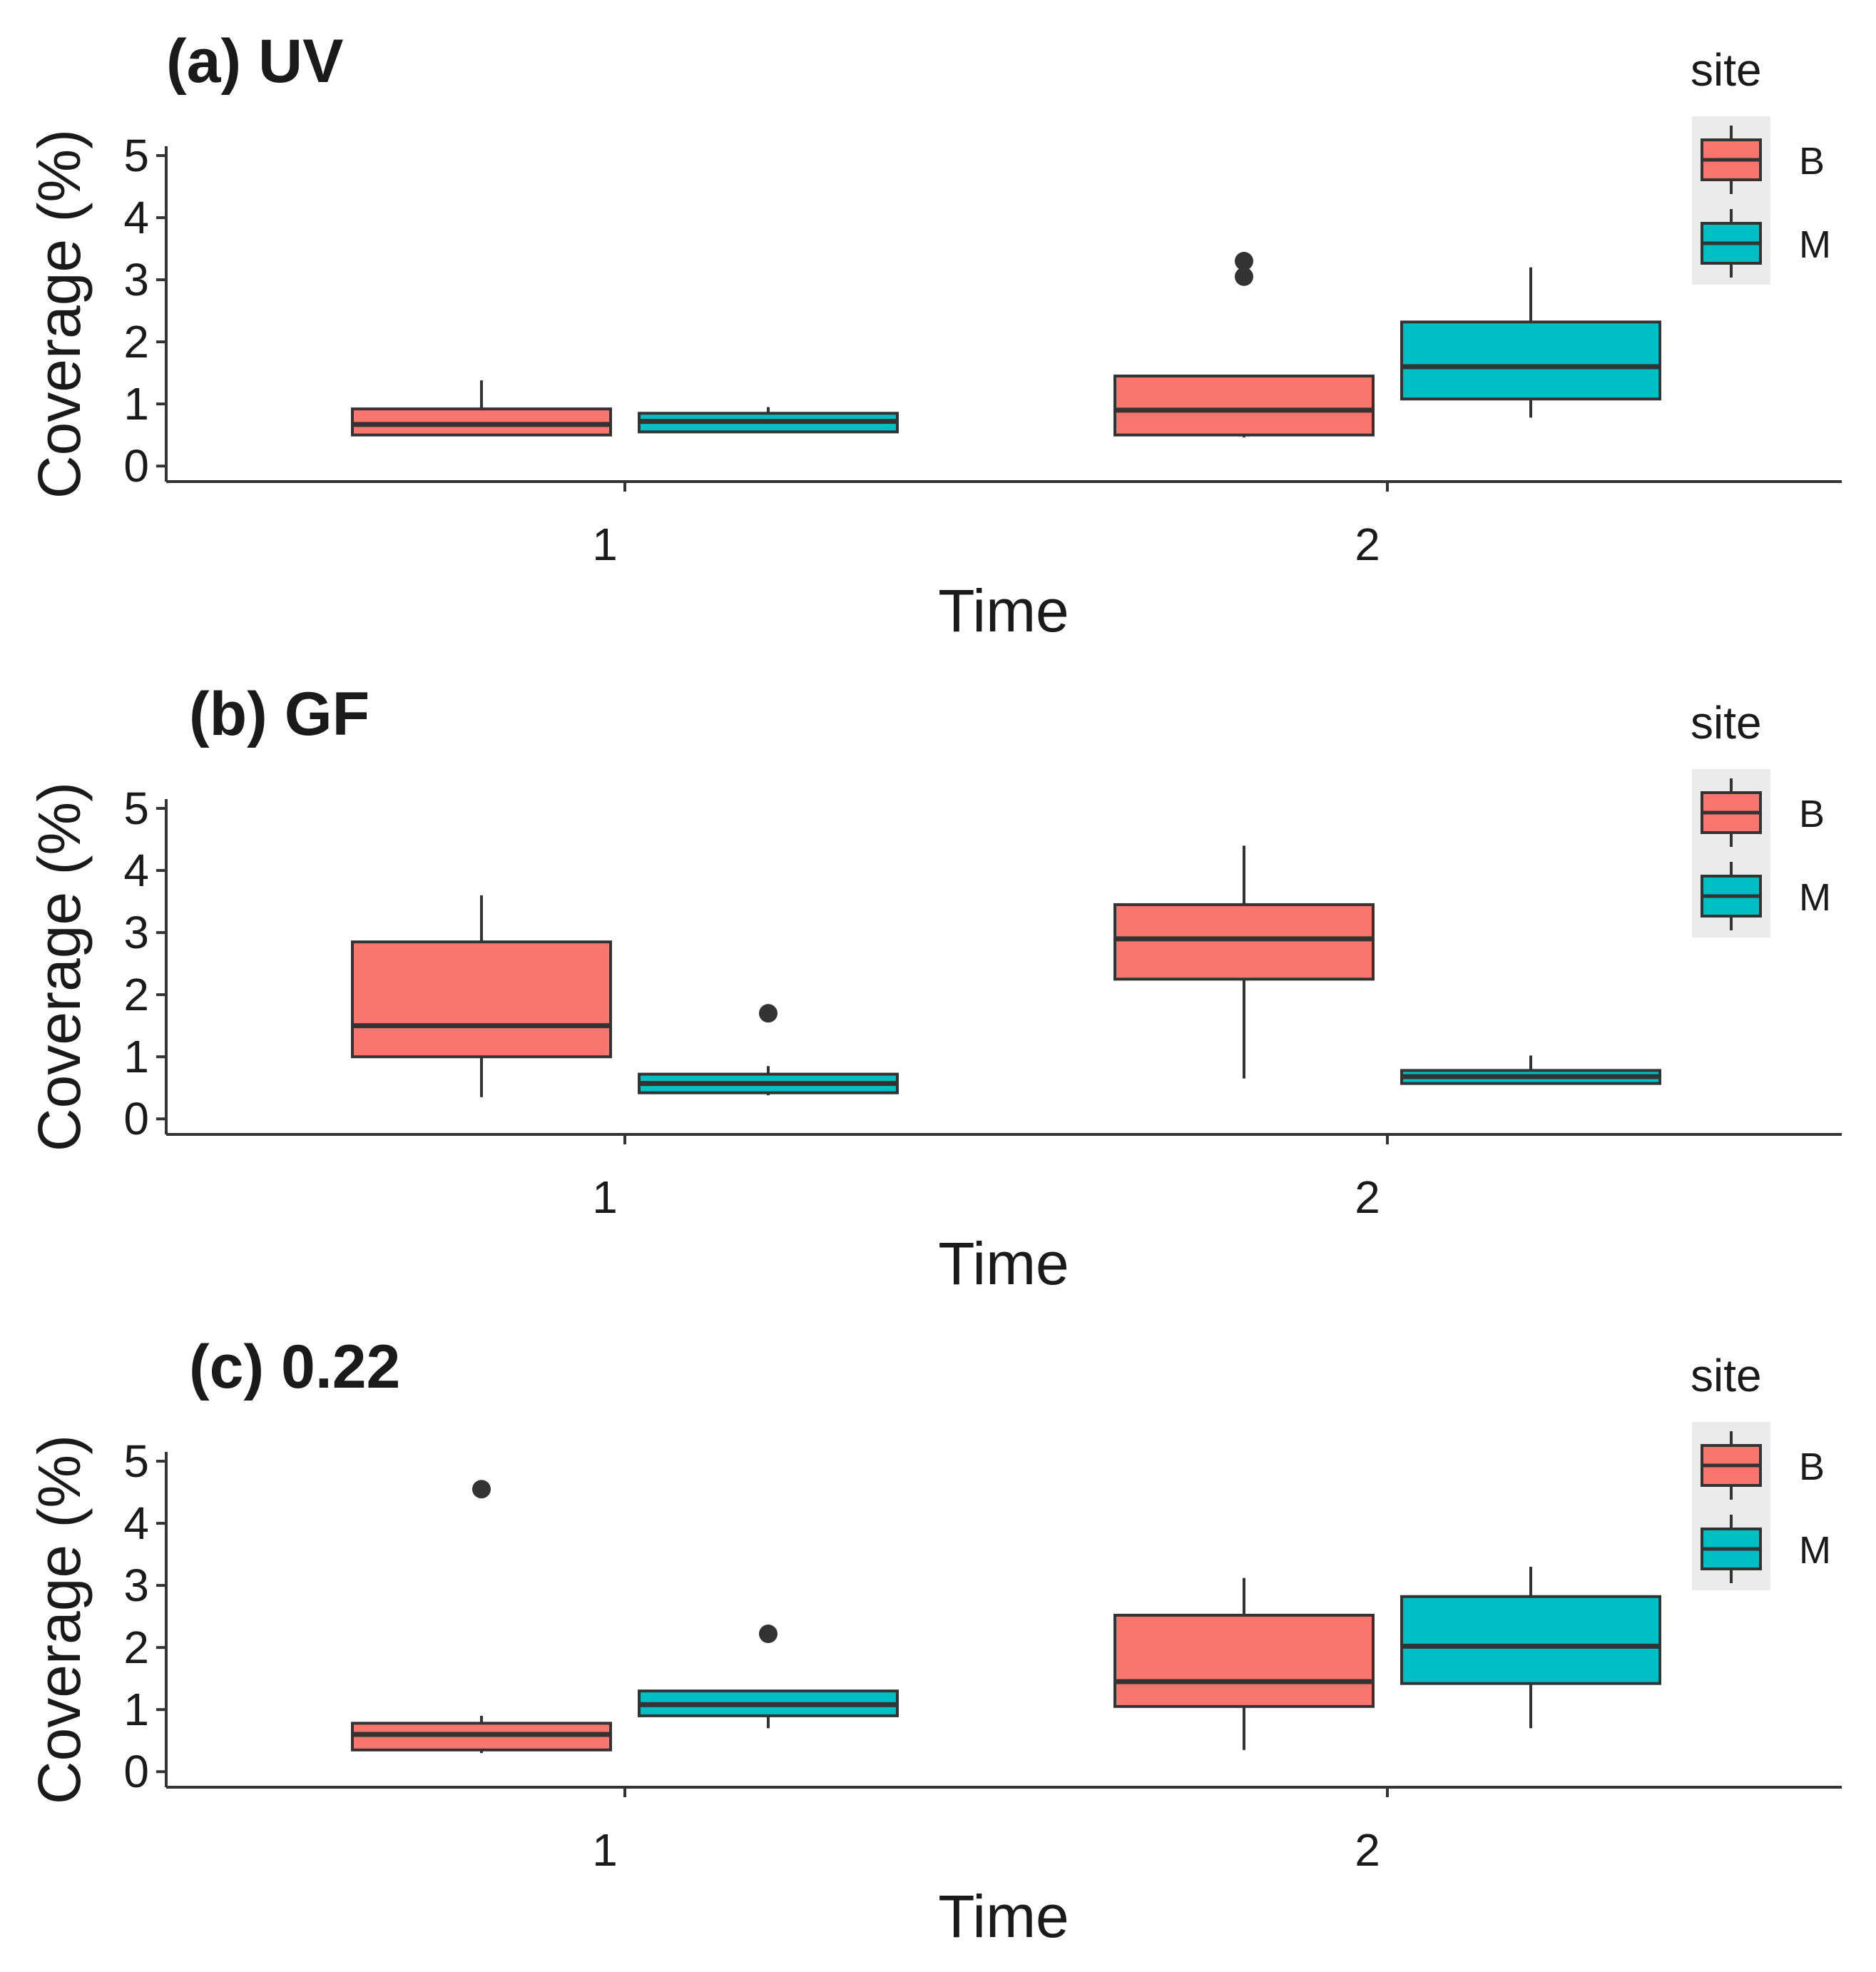 This screenshot has height=1972, width=1876. What do you see at coordinates (279, 714) in the screenshot?
I see `panel-title: (b) GF` at bounding box center [279, 714].